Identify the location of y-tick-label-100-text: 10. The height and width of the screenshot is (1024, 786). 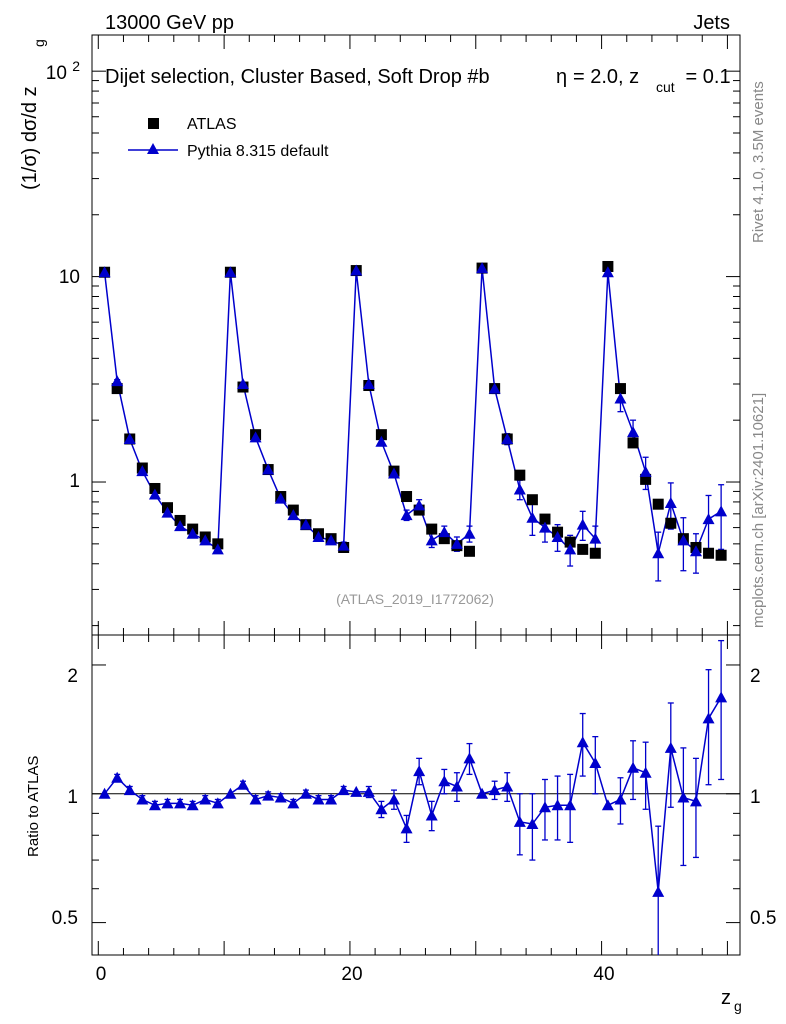
(56, 73).